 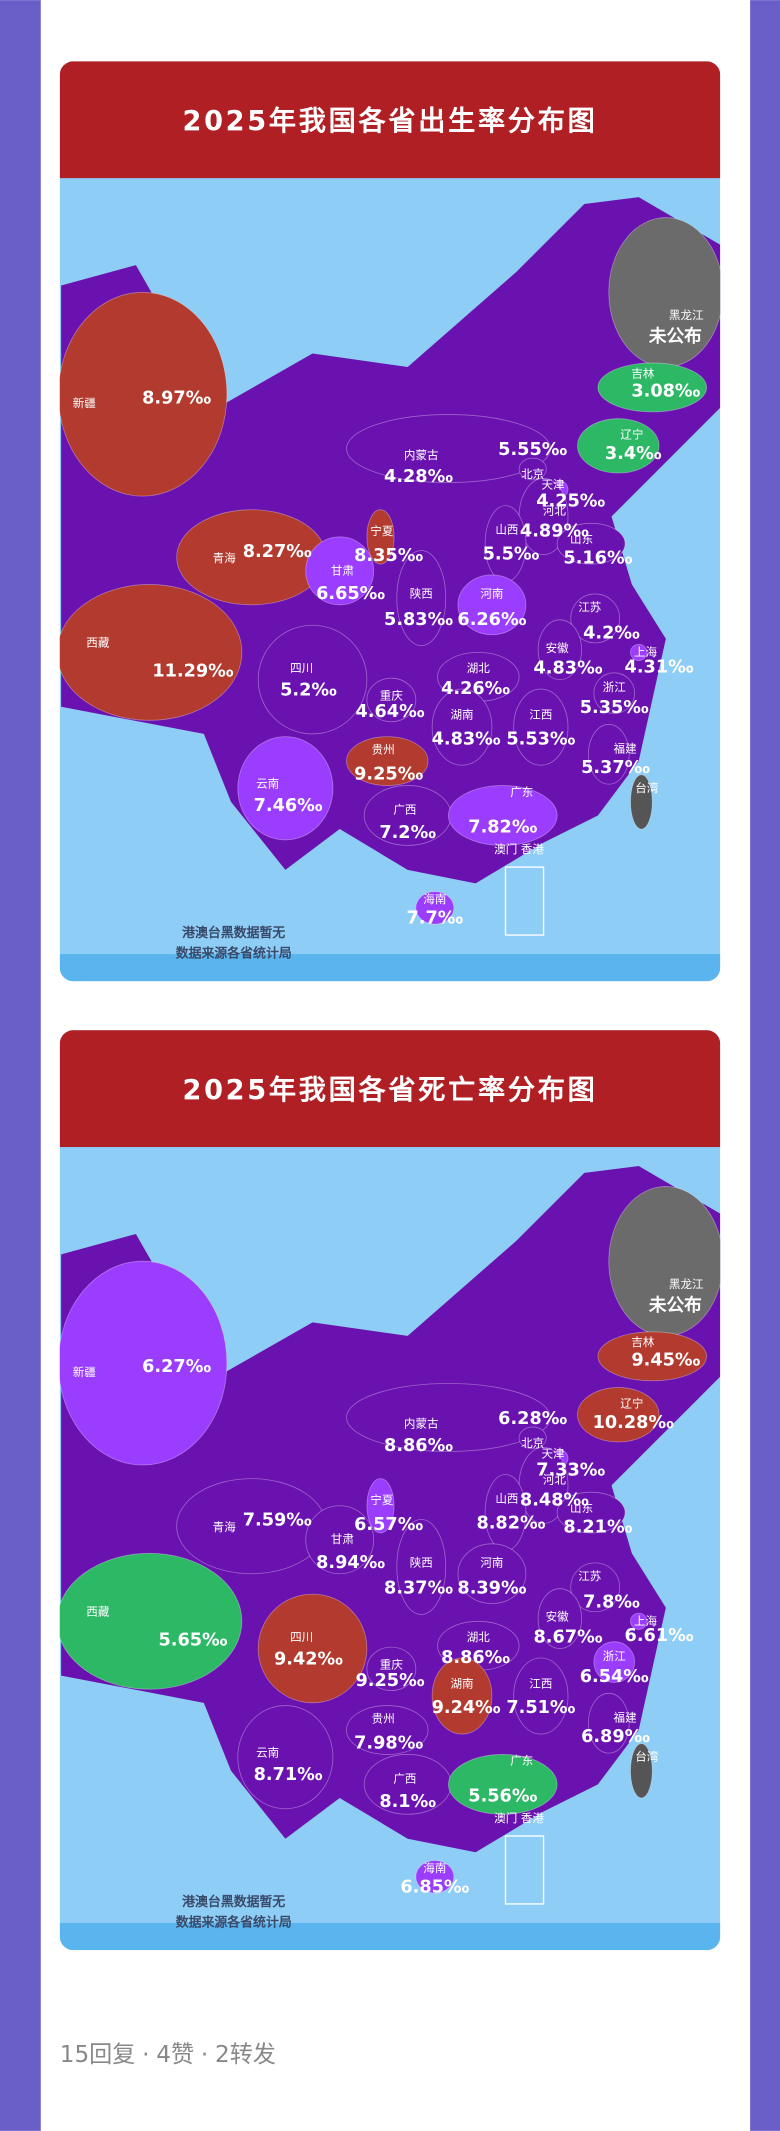 I want to click on region-value: 4.31‰, so click(x=660, y=667).